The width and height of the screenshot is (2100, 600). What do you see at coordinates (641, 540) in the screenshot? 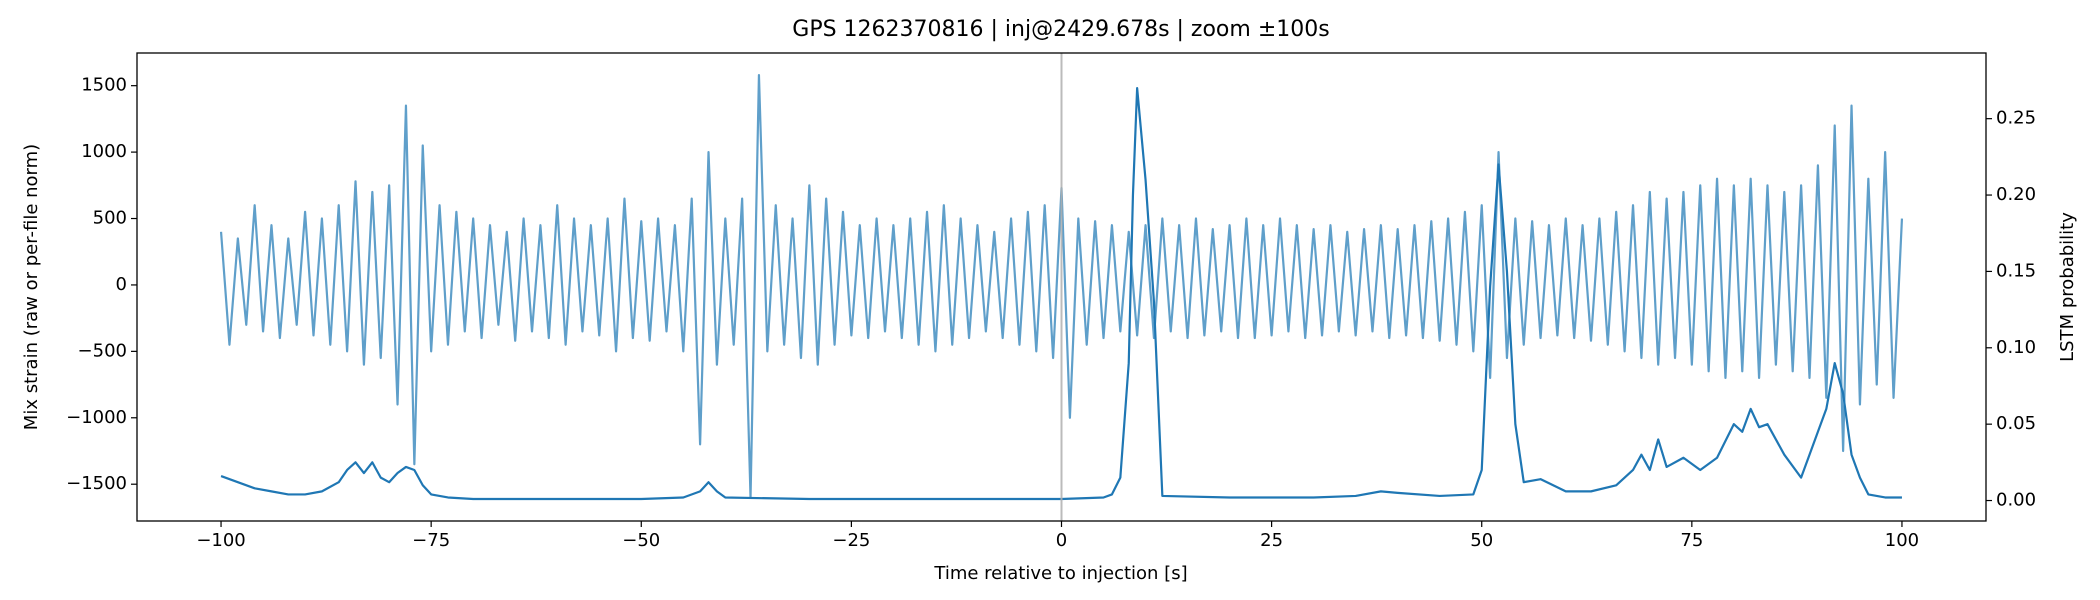
I see `x-tick-label: −50` at bounding box center [641, 540].